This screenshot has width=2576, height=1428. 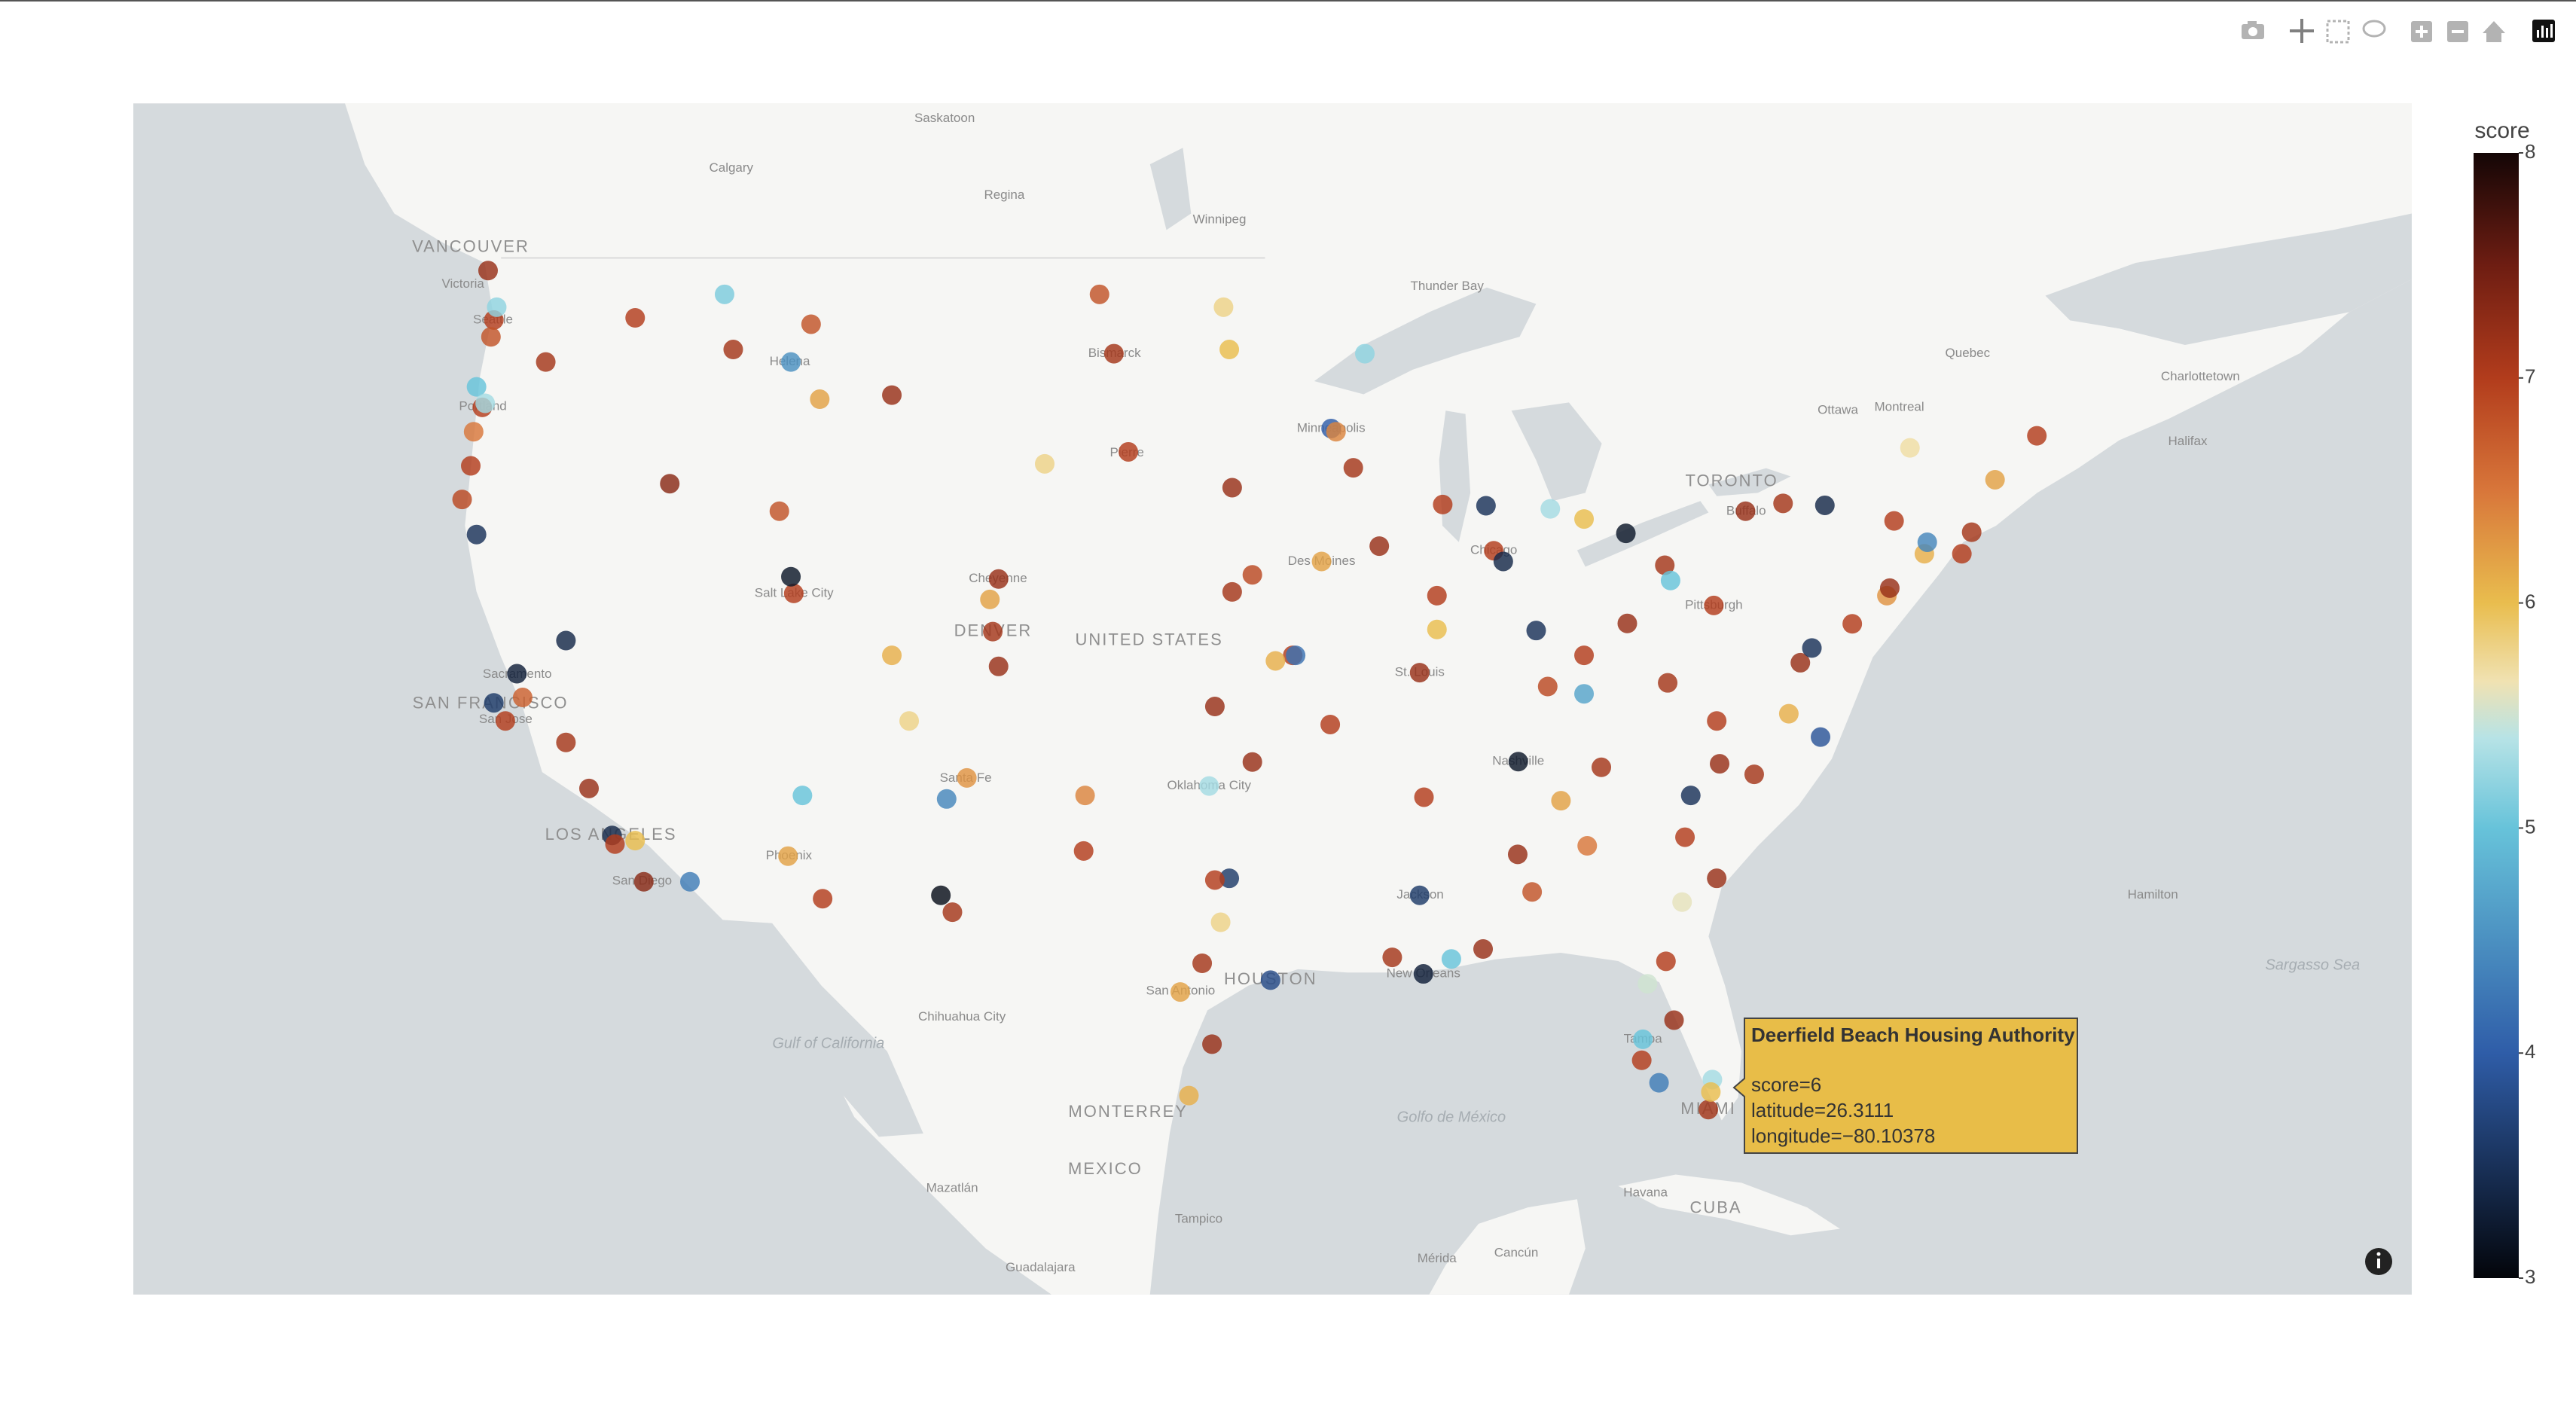 I want to click on colorbar-tick-label: 7, so click(x=2530, y=376).